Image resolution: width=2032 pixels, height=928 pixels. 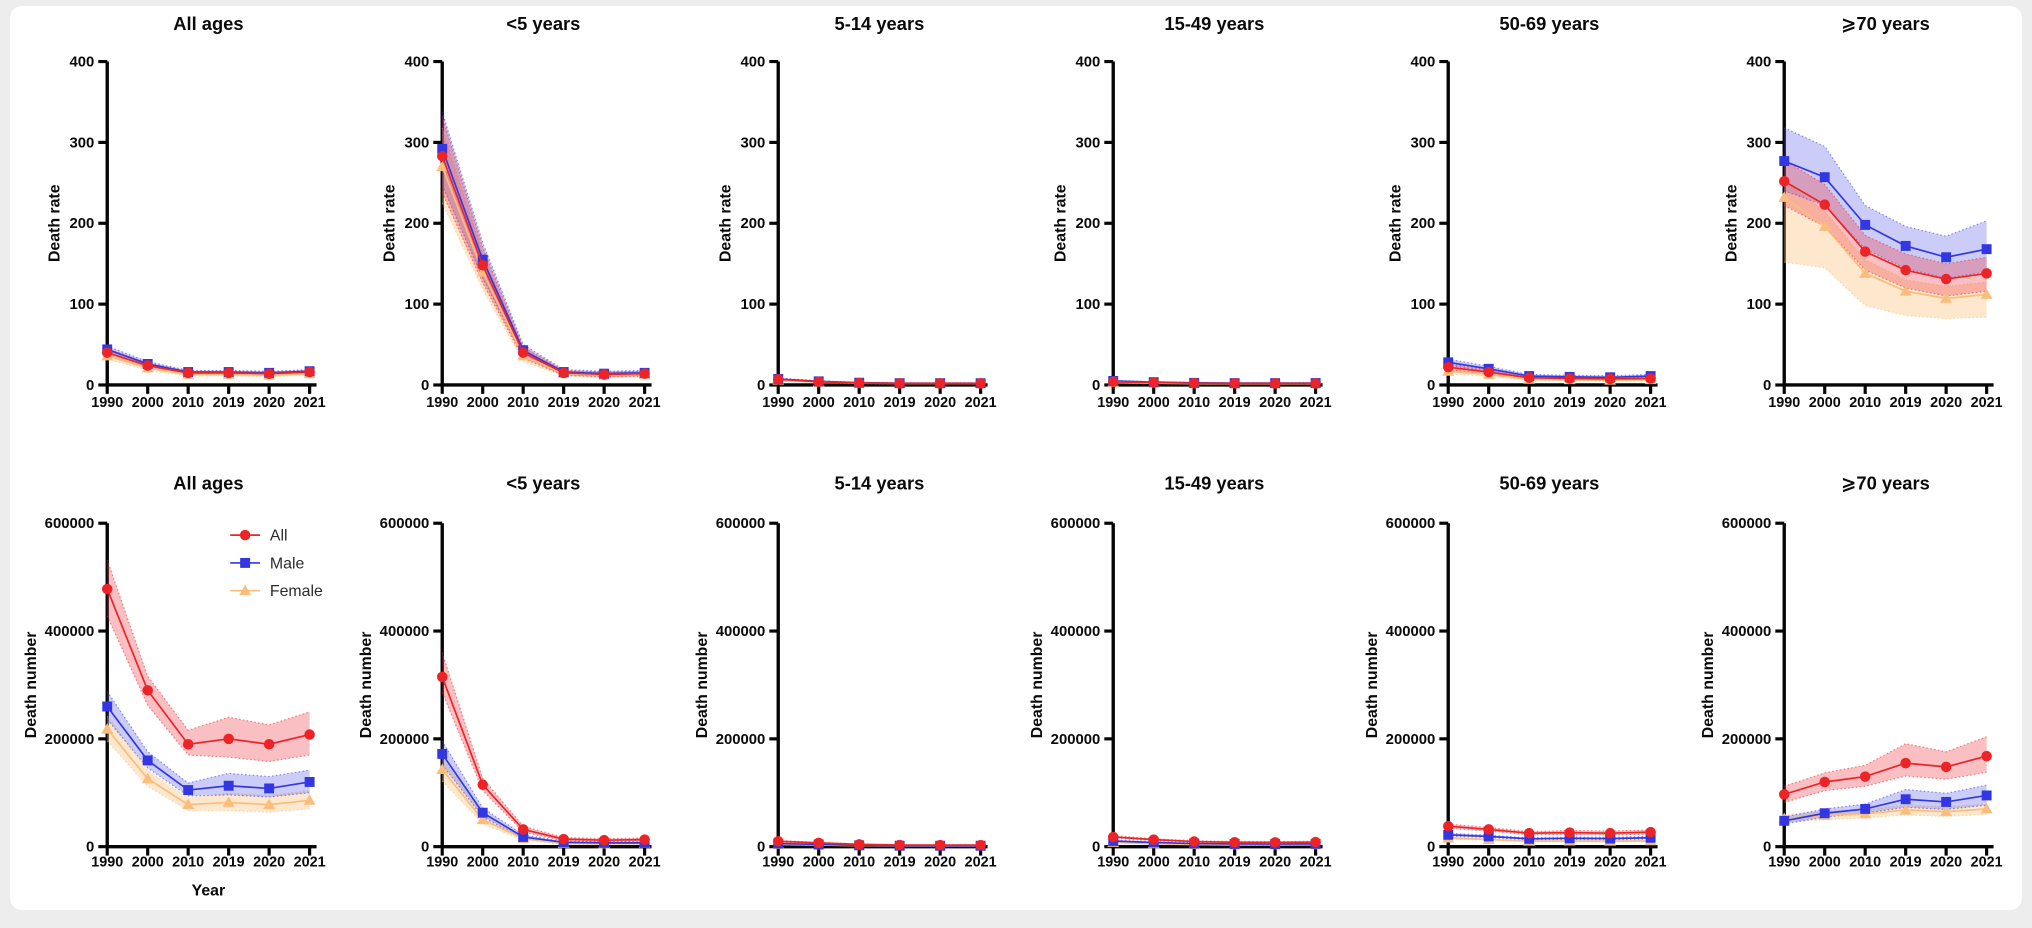 What do you see at coordinates (523, 836) in the screenshot?
I see `data-point-male-2010` at bounding box center [523, 836].